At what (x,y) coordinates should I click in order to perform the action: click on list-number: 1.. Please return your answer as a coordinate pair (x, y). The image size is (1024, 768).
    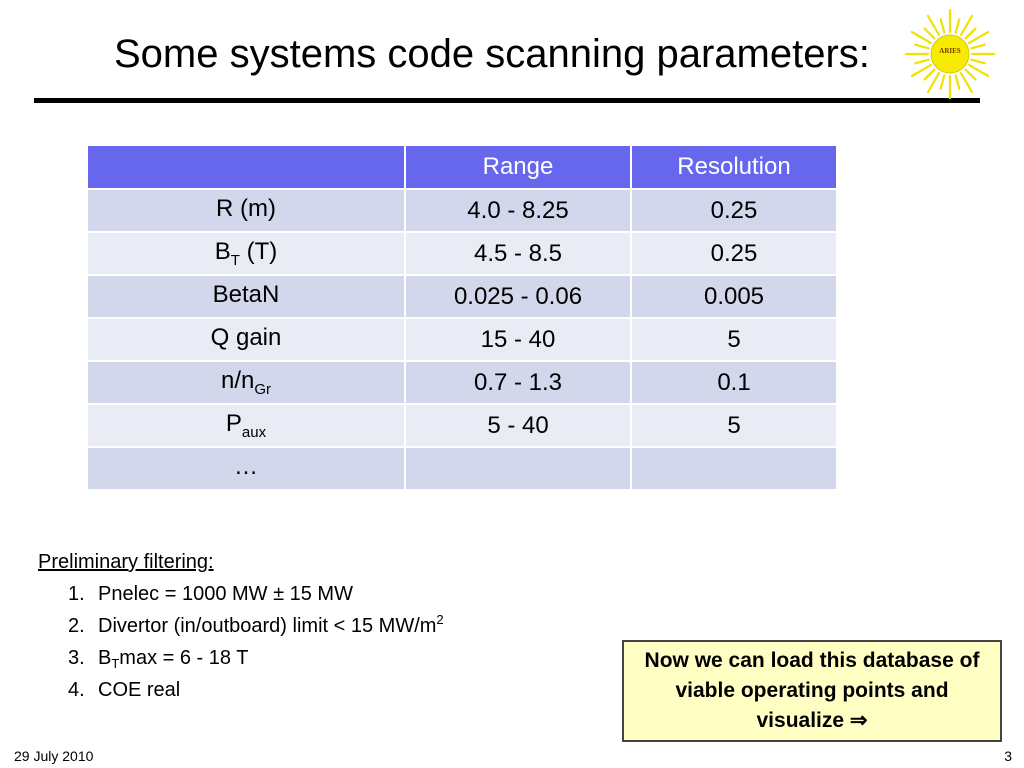
    Looking at the image, I should click on (76, 594).